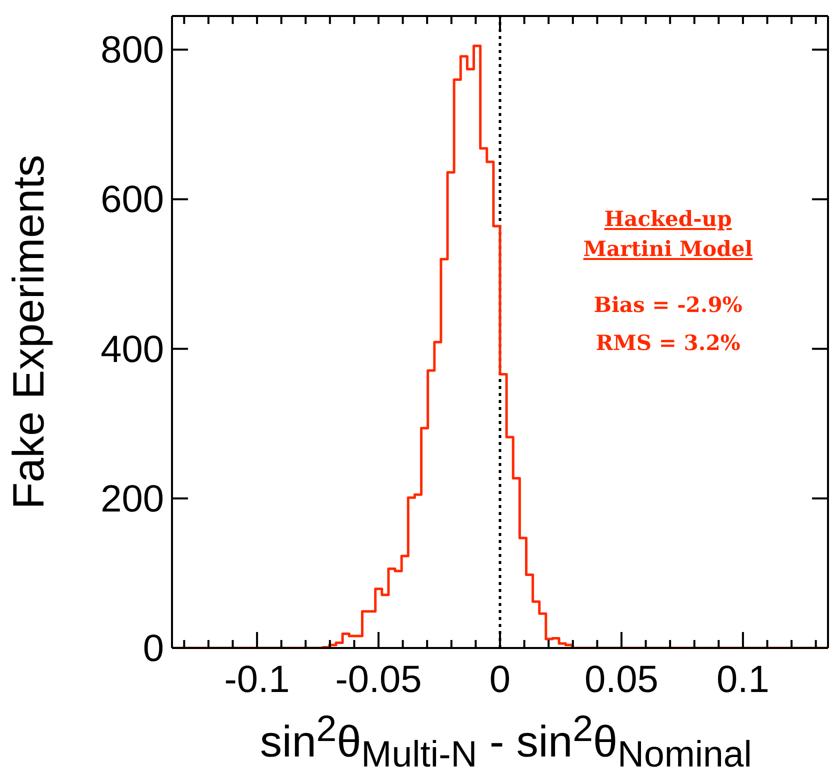 This screenshot has width=840, height=779. I want to click on x-tick-label: 0.05, so click(621, 680).